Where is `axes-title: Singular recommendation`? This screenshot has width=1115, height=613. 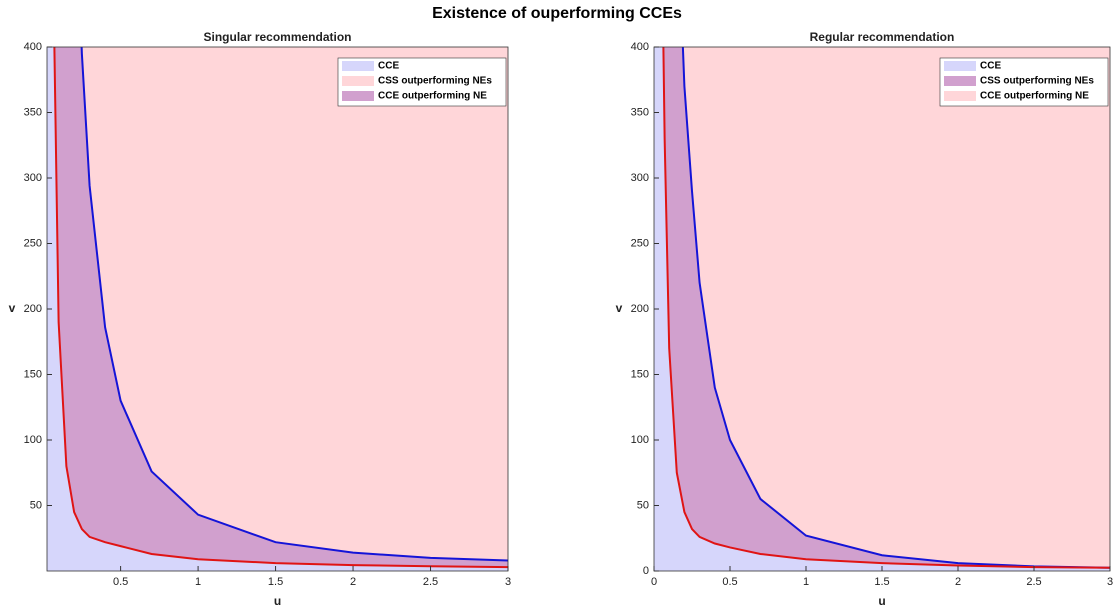 axes-title: Singular recommendation is located at coordinates (277, 37).